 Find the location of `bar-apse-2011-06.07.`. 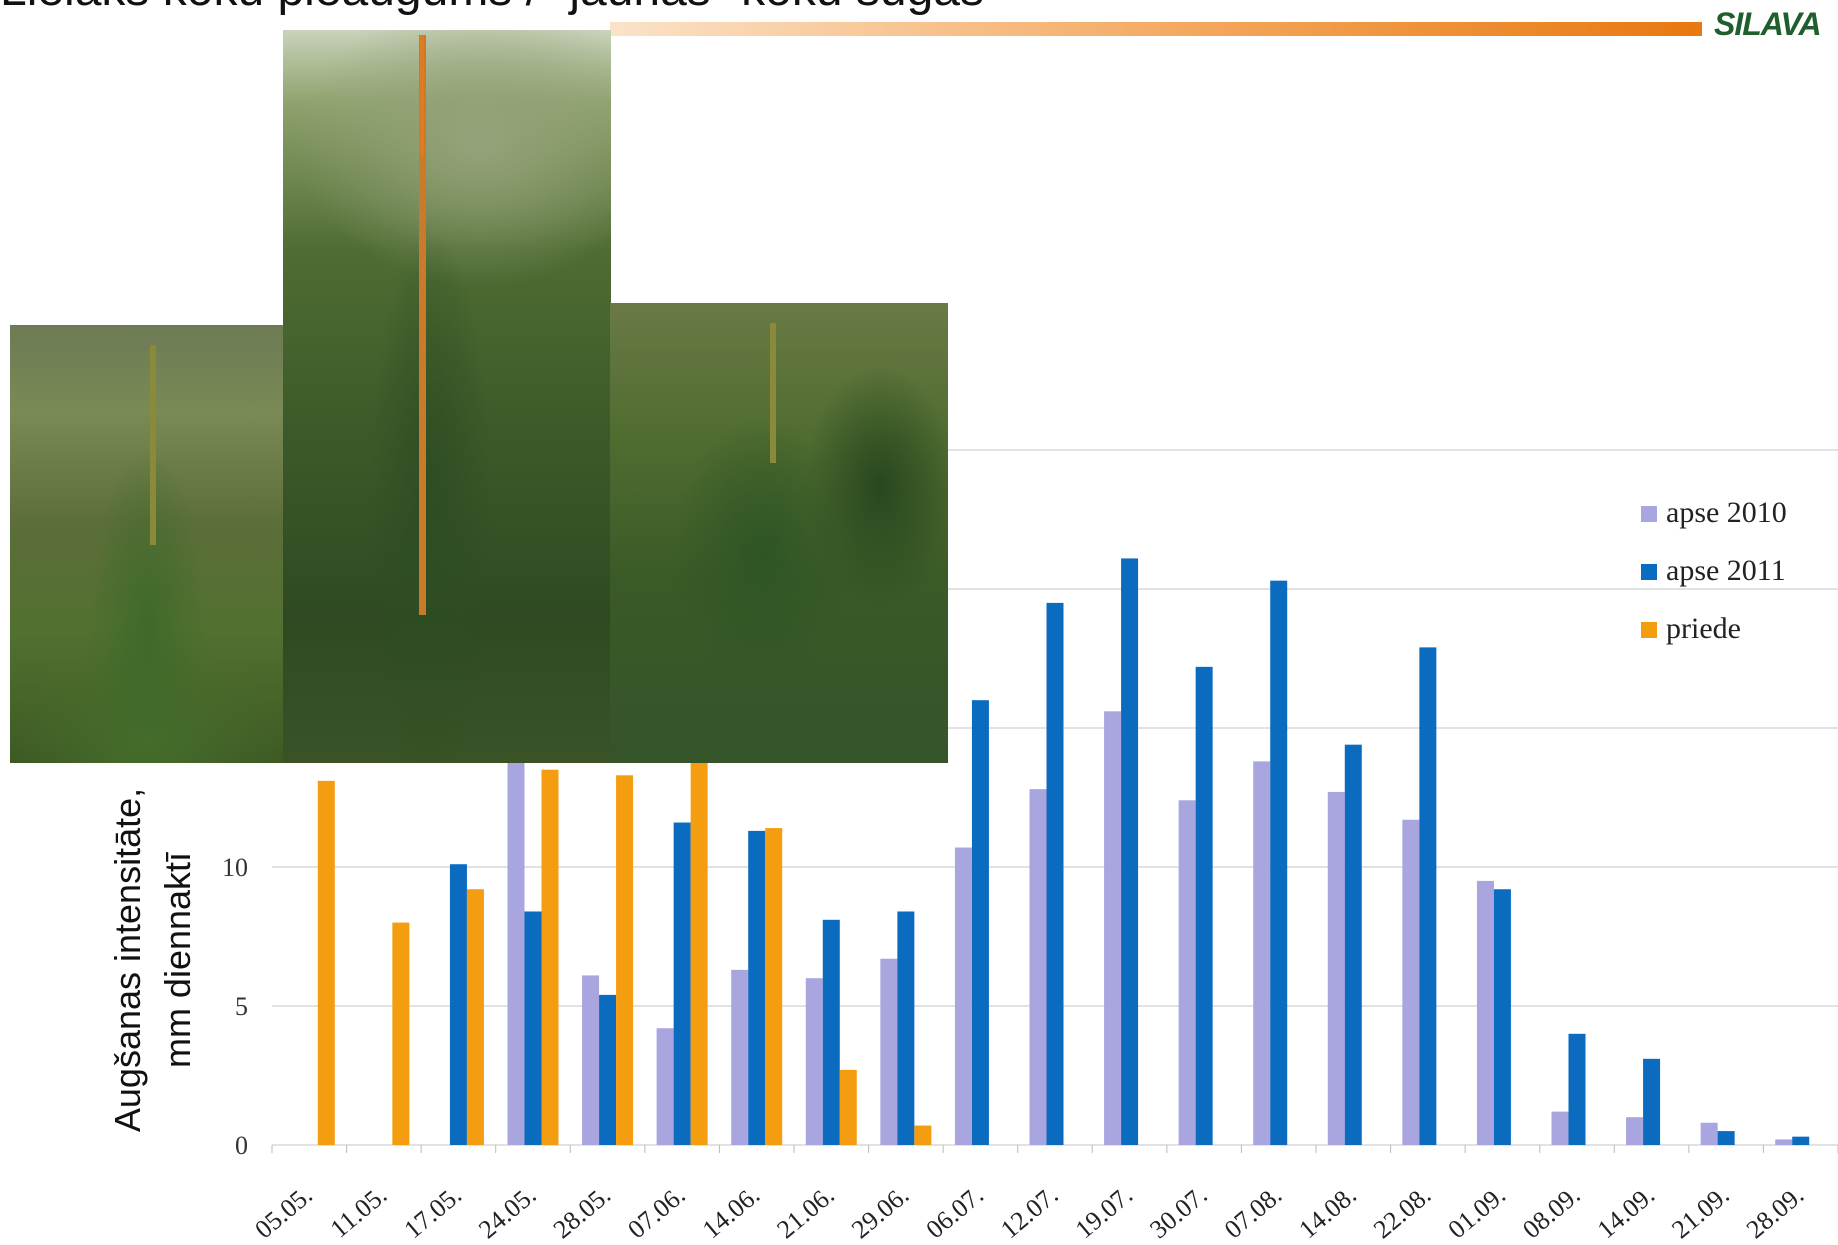

bar-apse-2011-06.07. is located at coordinates (980, 922).